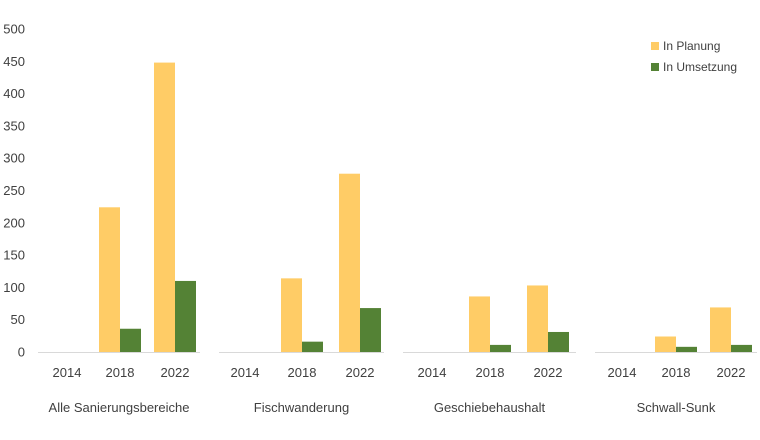  Describe the element at coordinates (119, 407) in the screenshot. I see `group-label: Alle Sanierungsbereiche` at that location.